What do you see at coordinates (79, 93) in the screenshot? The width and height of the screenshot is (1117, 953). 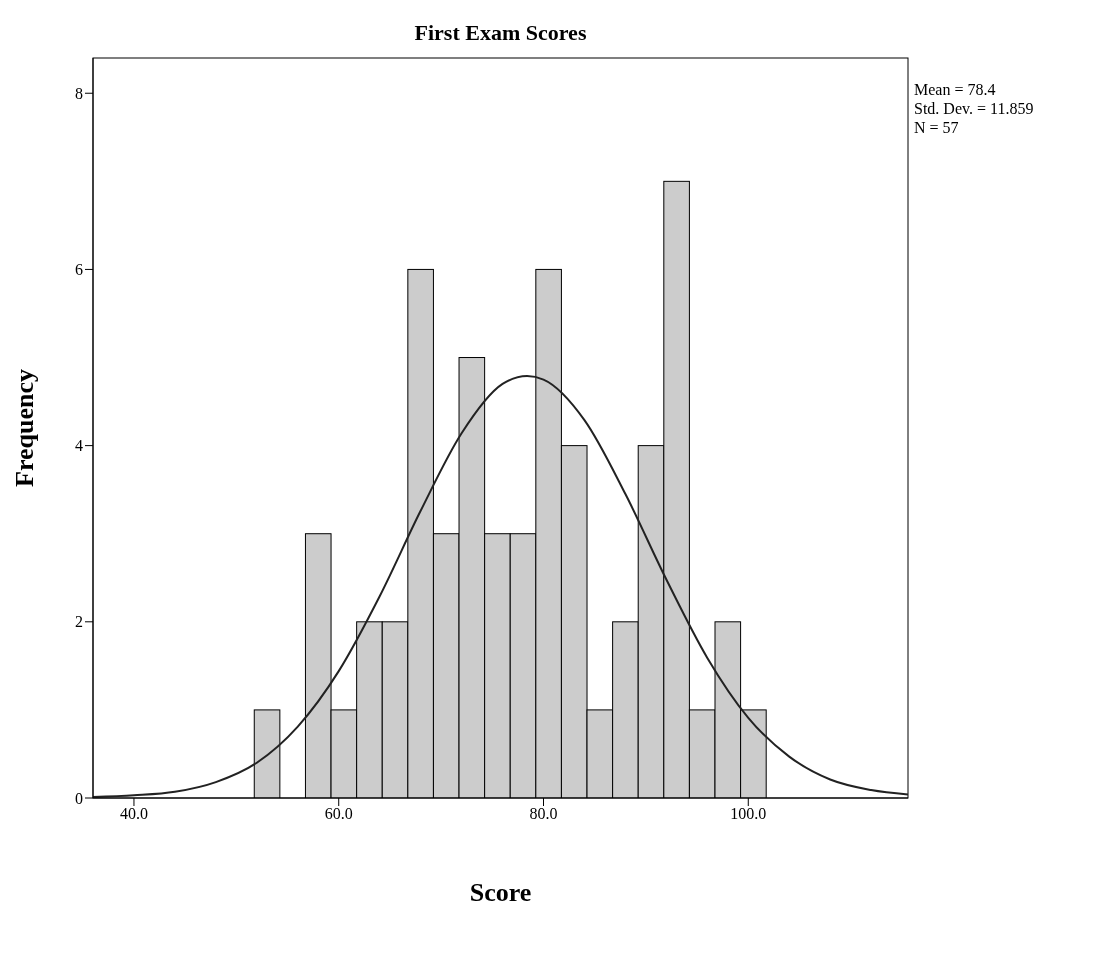 I see `y-tick-label: 8` at bounding box center [79, 93].